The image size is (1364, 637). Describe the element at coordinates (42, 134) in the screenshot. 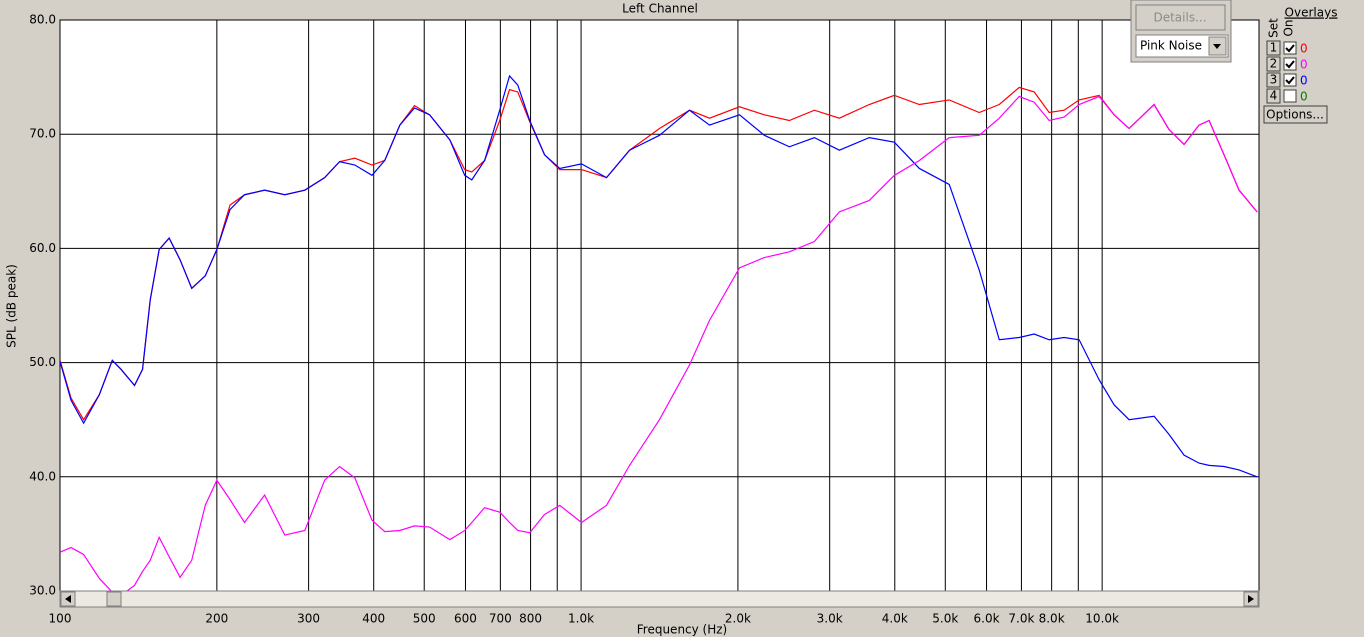

I see `y-tick-label: 70.0` at that location.